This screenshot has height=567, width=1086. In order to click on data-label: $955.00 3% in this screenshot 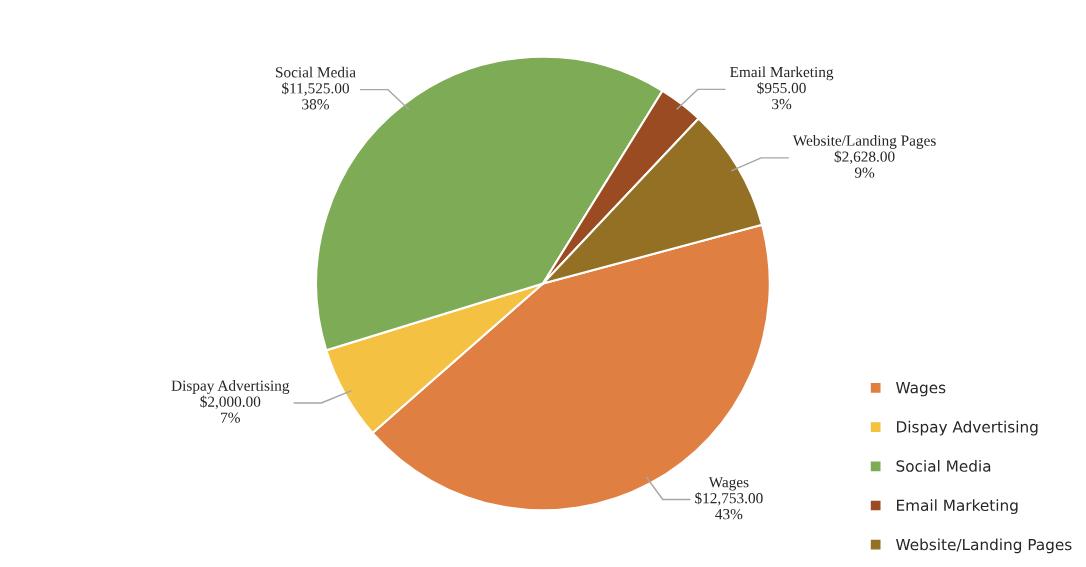, I will do `click(781, 95)`.